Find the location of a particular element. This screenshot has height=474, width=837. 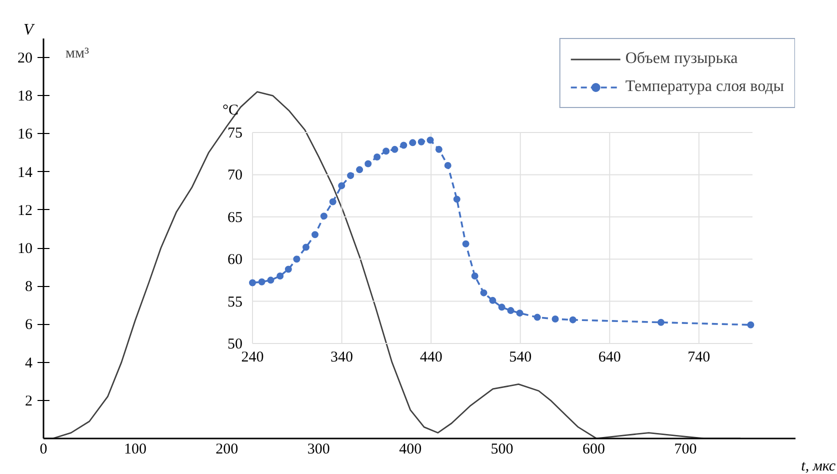

legend-label: Объем пузырька is located at coordinates (681, 59).